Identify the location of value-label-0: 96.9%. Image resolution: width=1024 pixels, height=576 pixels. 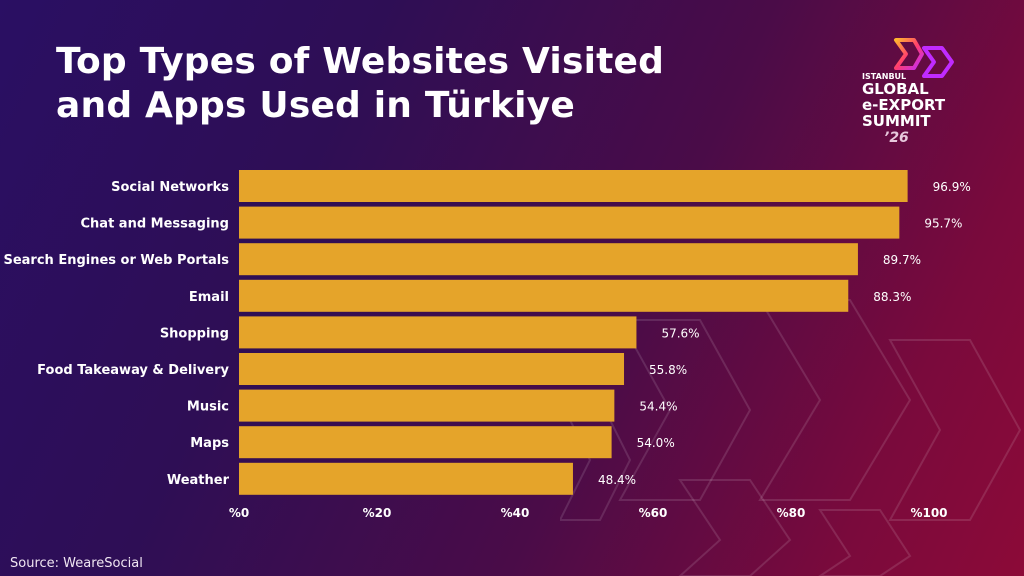
(952, 187).